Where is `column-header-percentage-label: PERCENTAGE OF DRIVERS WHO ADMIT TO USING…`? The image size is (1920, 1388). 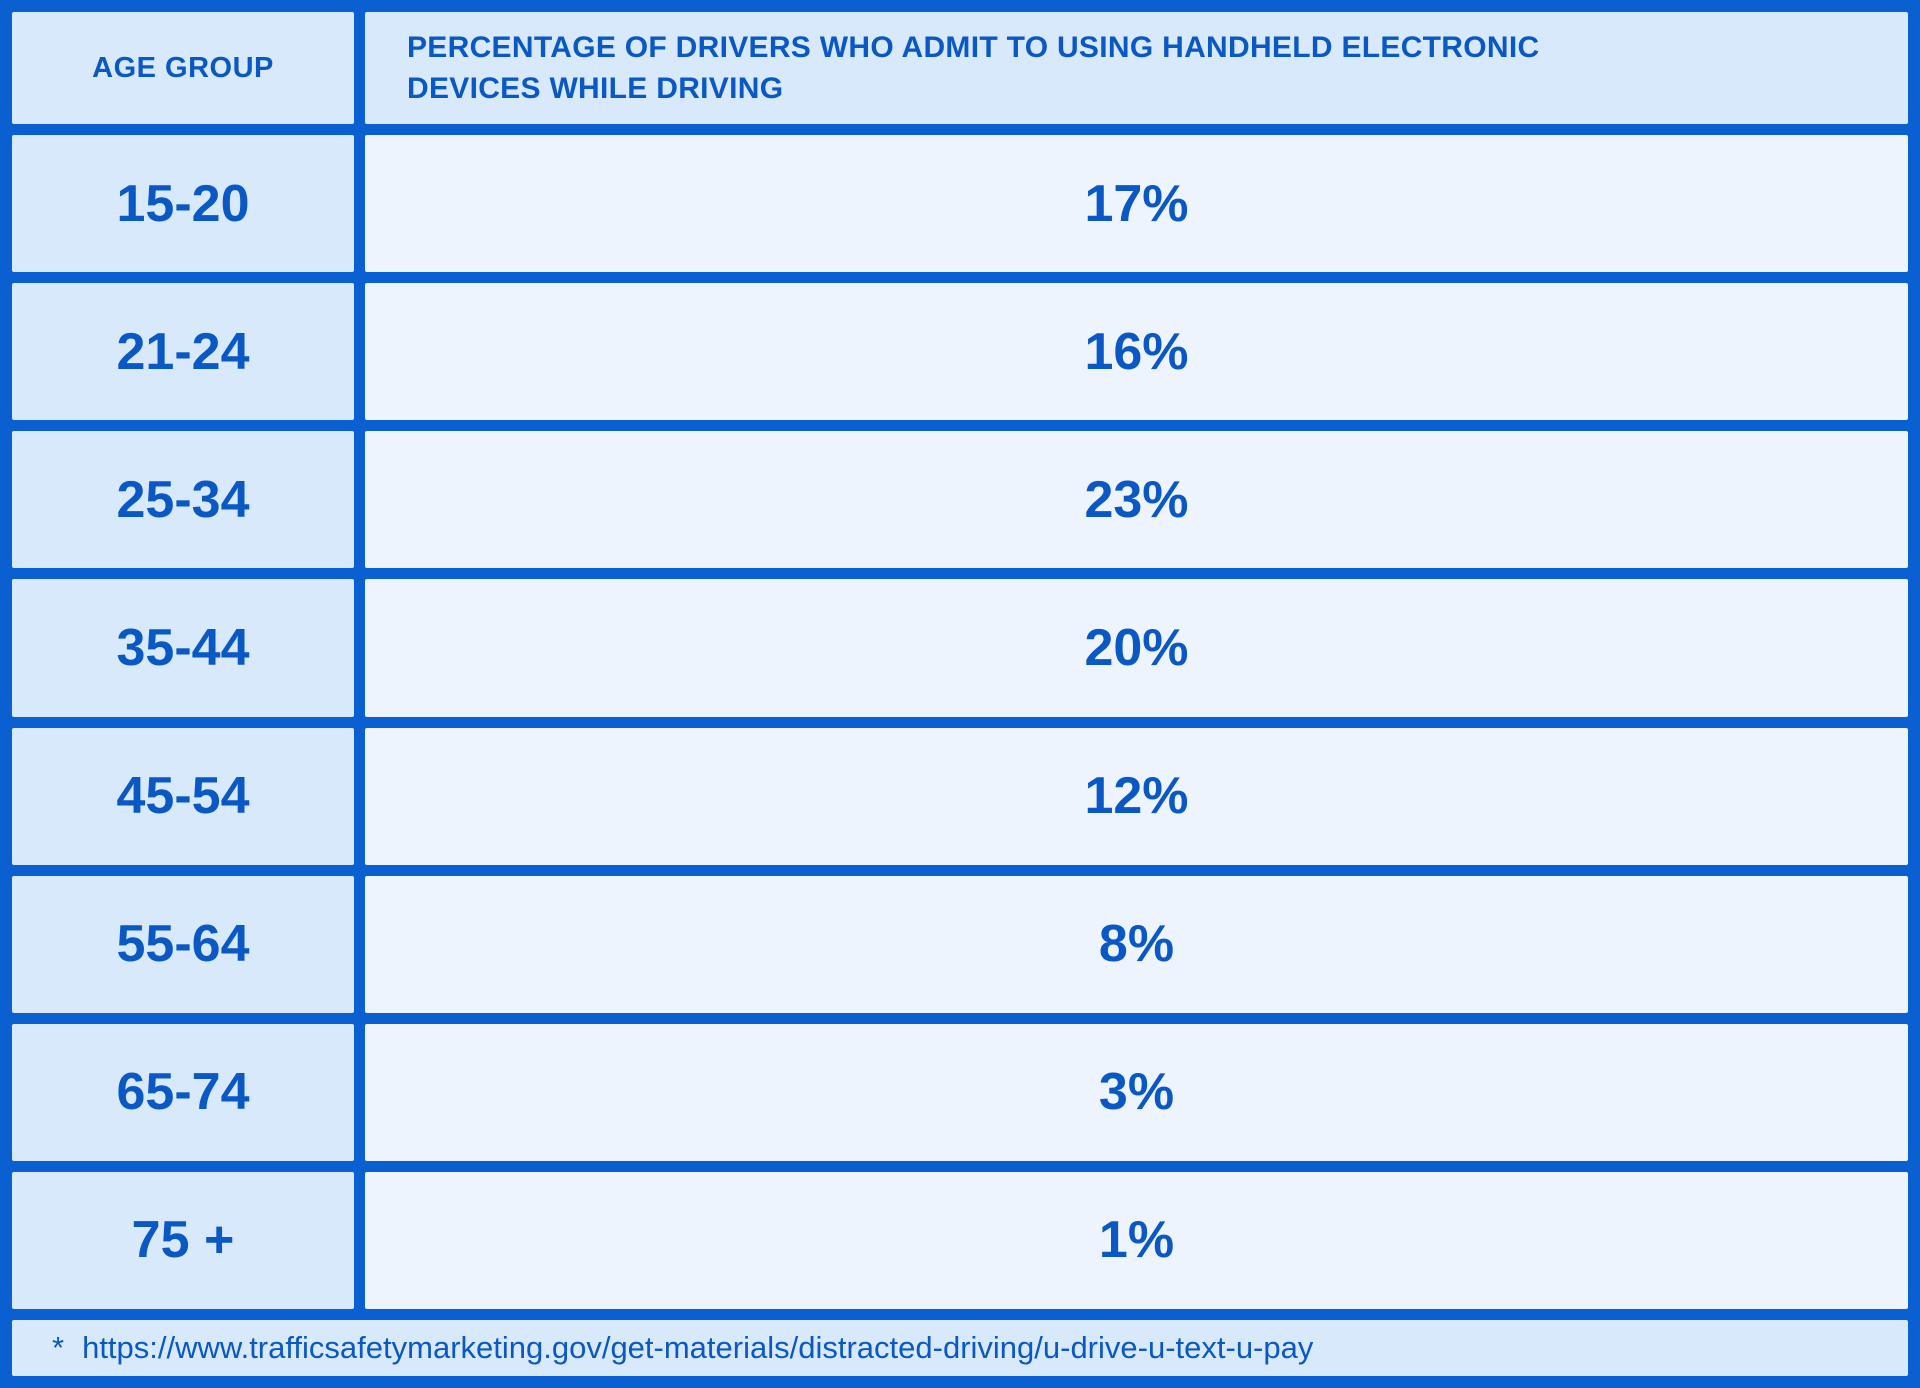 column-header-percentage-label: PERCENTAGE OF DRIVERS WHO ADMIT TO USING… is located at coordinates (973, 67).